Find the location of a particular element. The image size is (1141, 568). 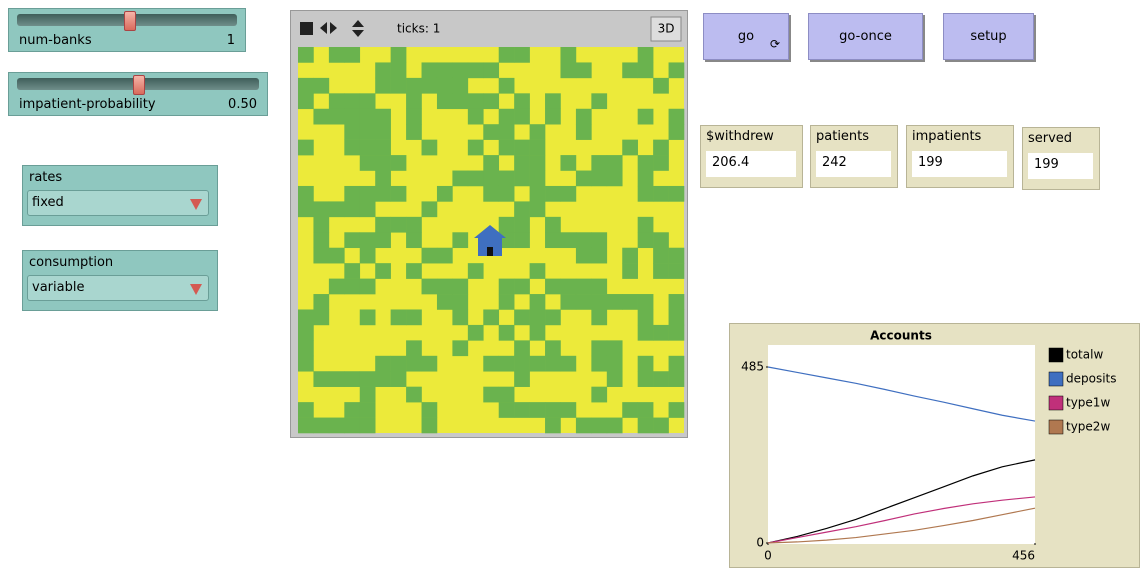

button-label: go is located at coordinates (746, 36).